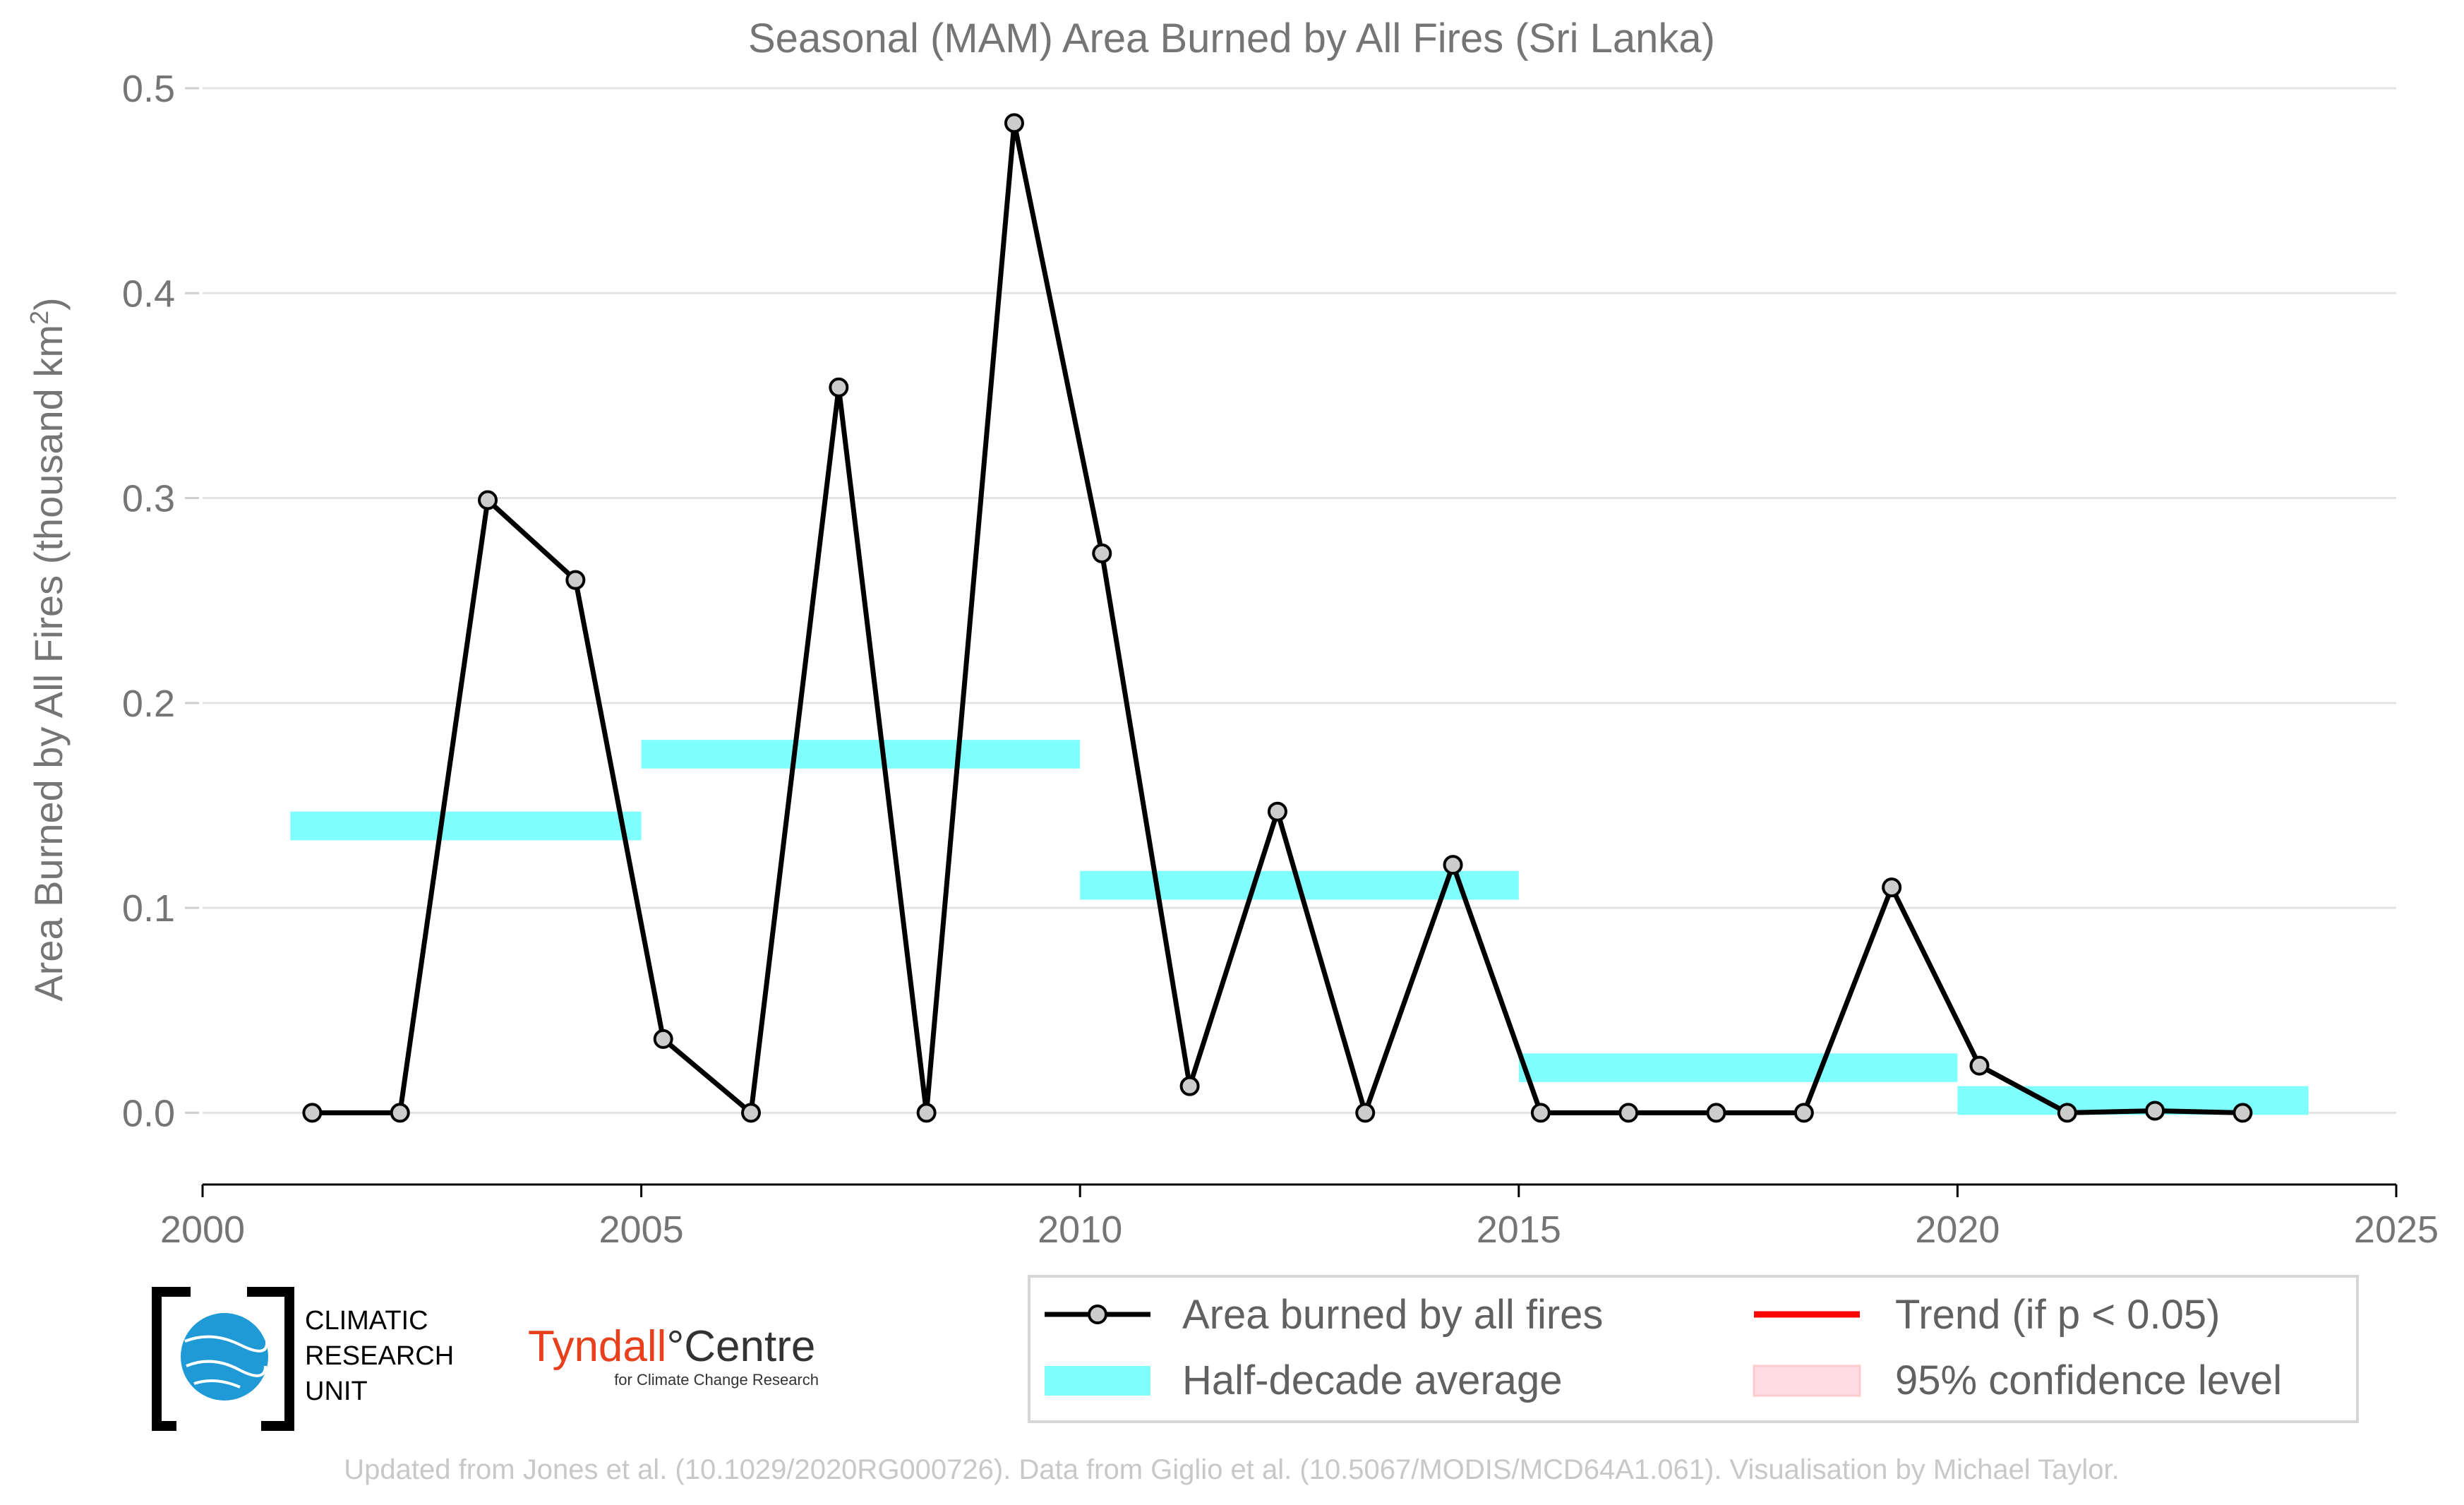  Describe the element at coordinates (336, 1391) in the screenshot. I see `cru-logo-text-line3: UNIT` at that location.